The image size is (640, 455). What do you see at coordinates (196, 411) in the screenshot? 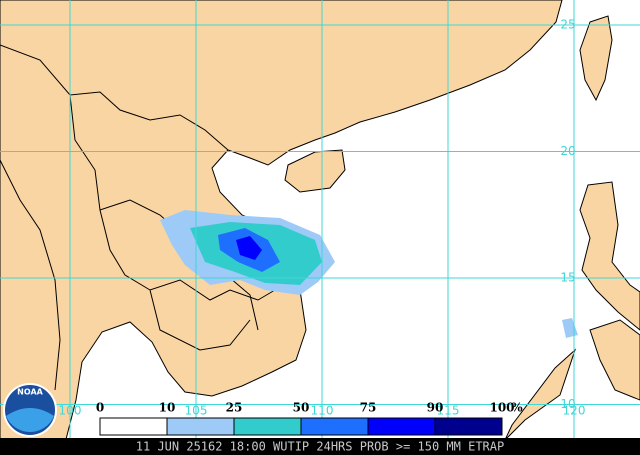
I see `longitude-label: 105` at bounding box center [196, 411].